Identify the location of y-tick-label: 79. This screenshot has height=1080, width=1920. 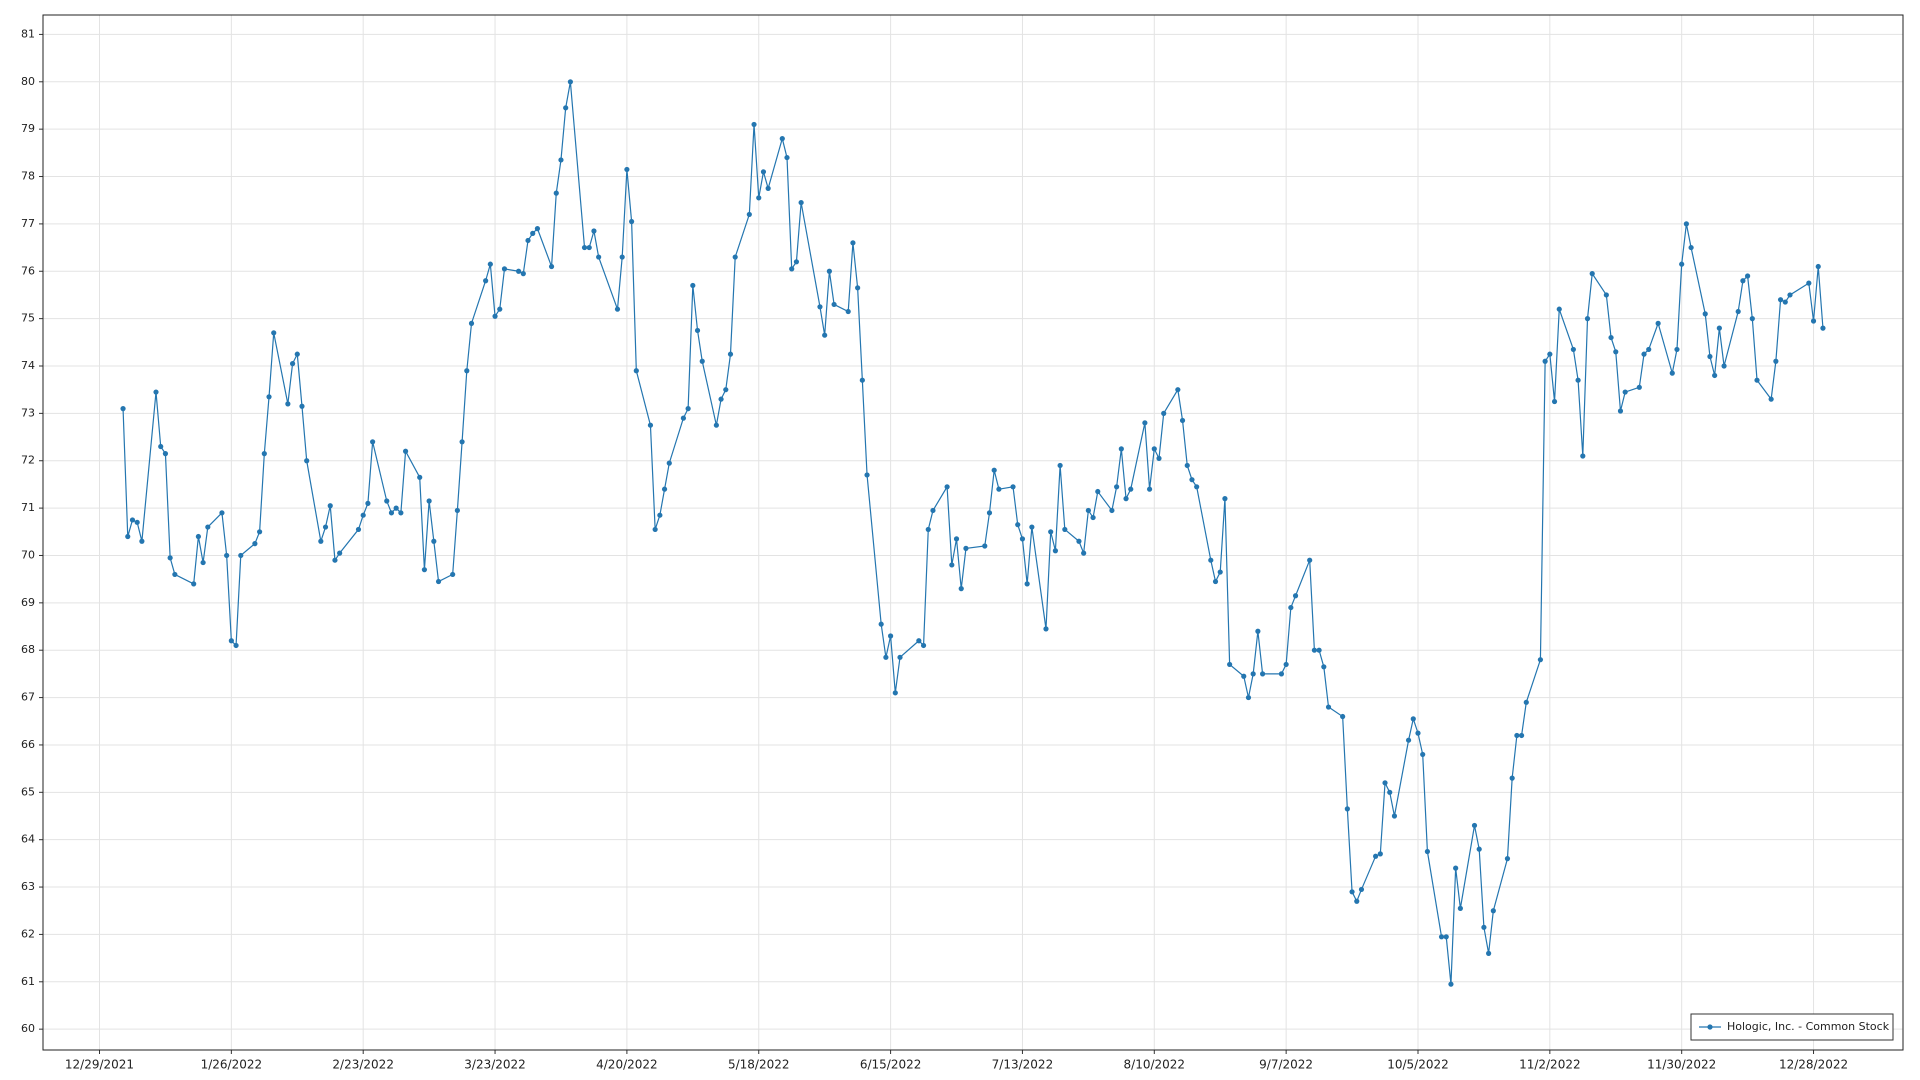
(28, 128).